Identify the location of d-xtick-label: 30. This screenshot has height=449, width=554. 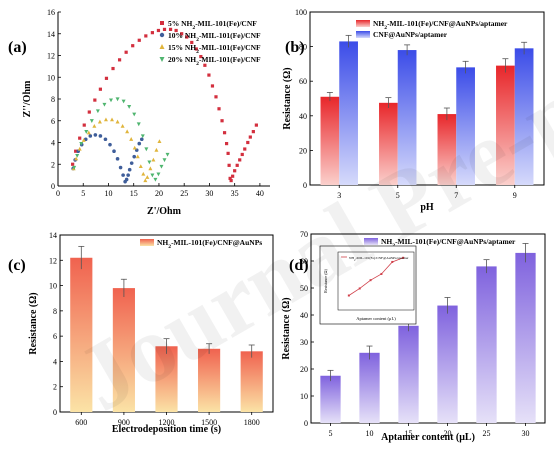
(526, 433).